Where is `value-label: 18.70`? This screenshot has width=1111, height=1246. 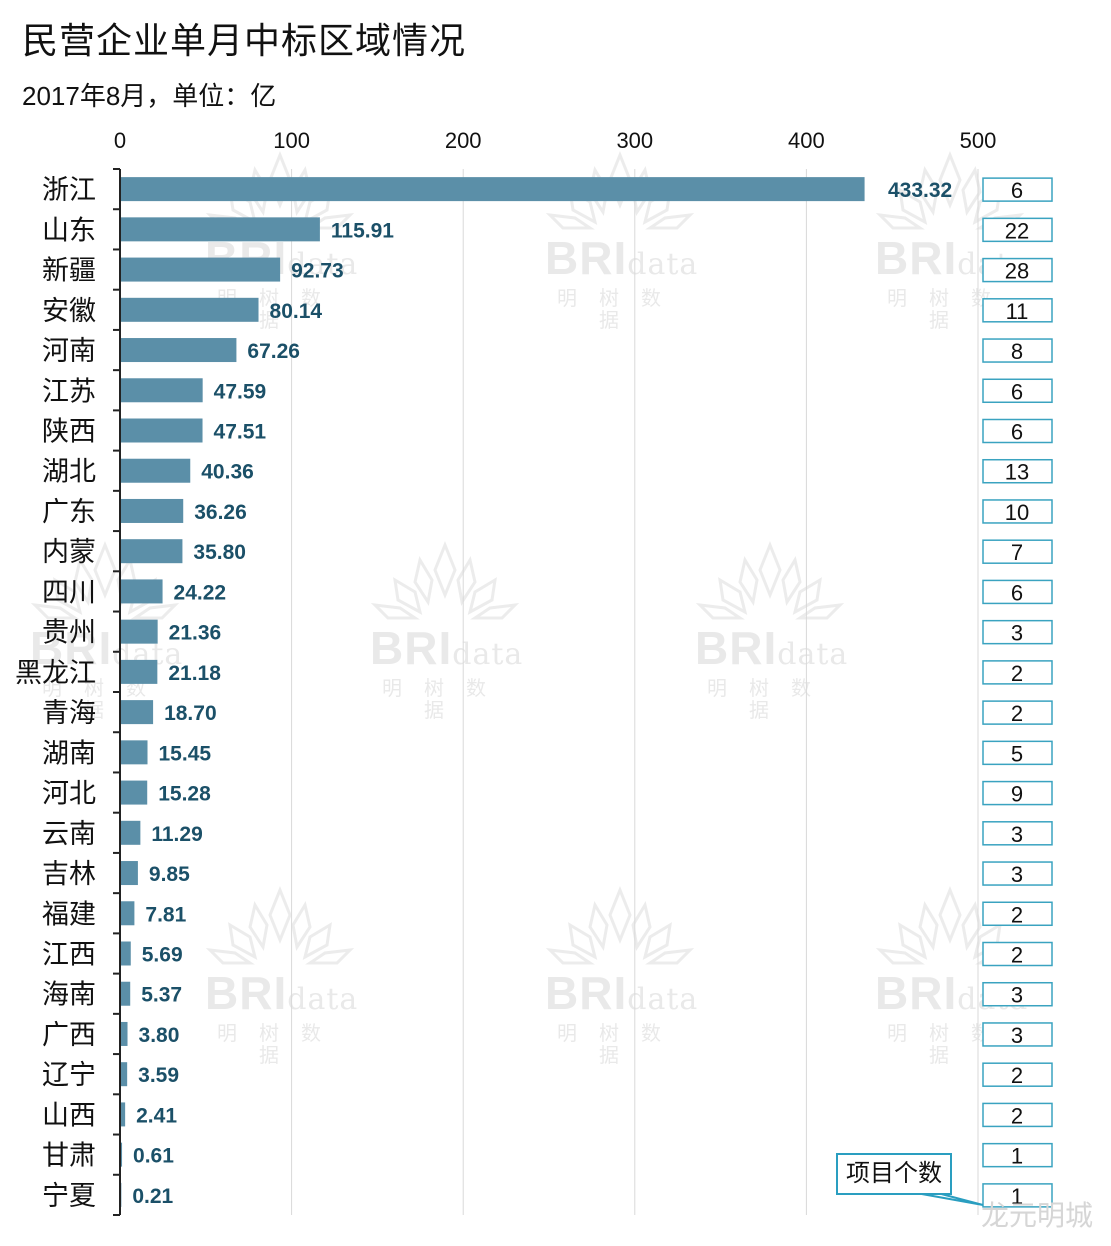
value-label: 18.70 is located at coordinates (190, 713).